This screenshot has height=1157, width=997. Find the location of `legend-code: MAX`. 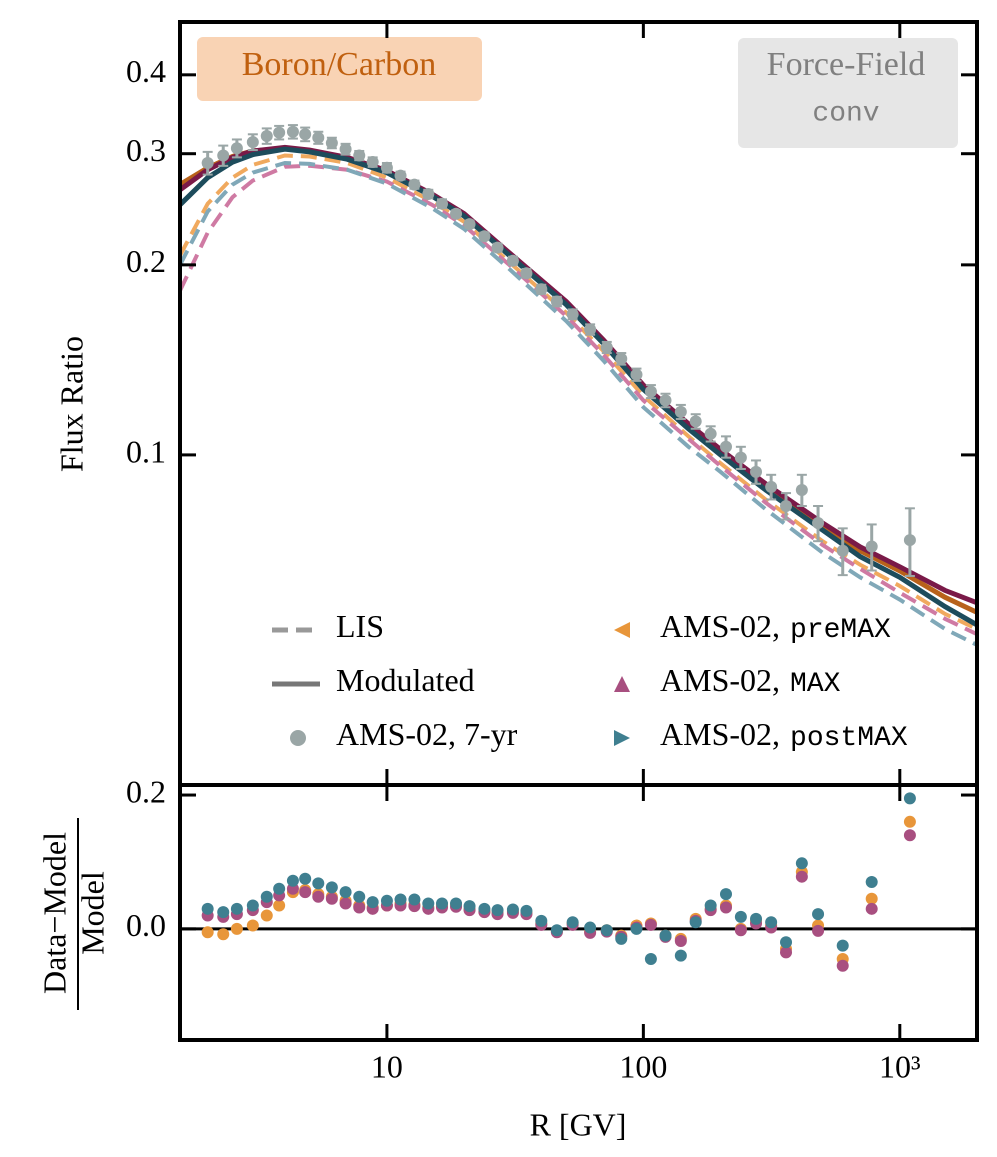

legend-code: MAX is located at coordinates (815, 684).